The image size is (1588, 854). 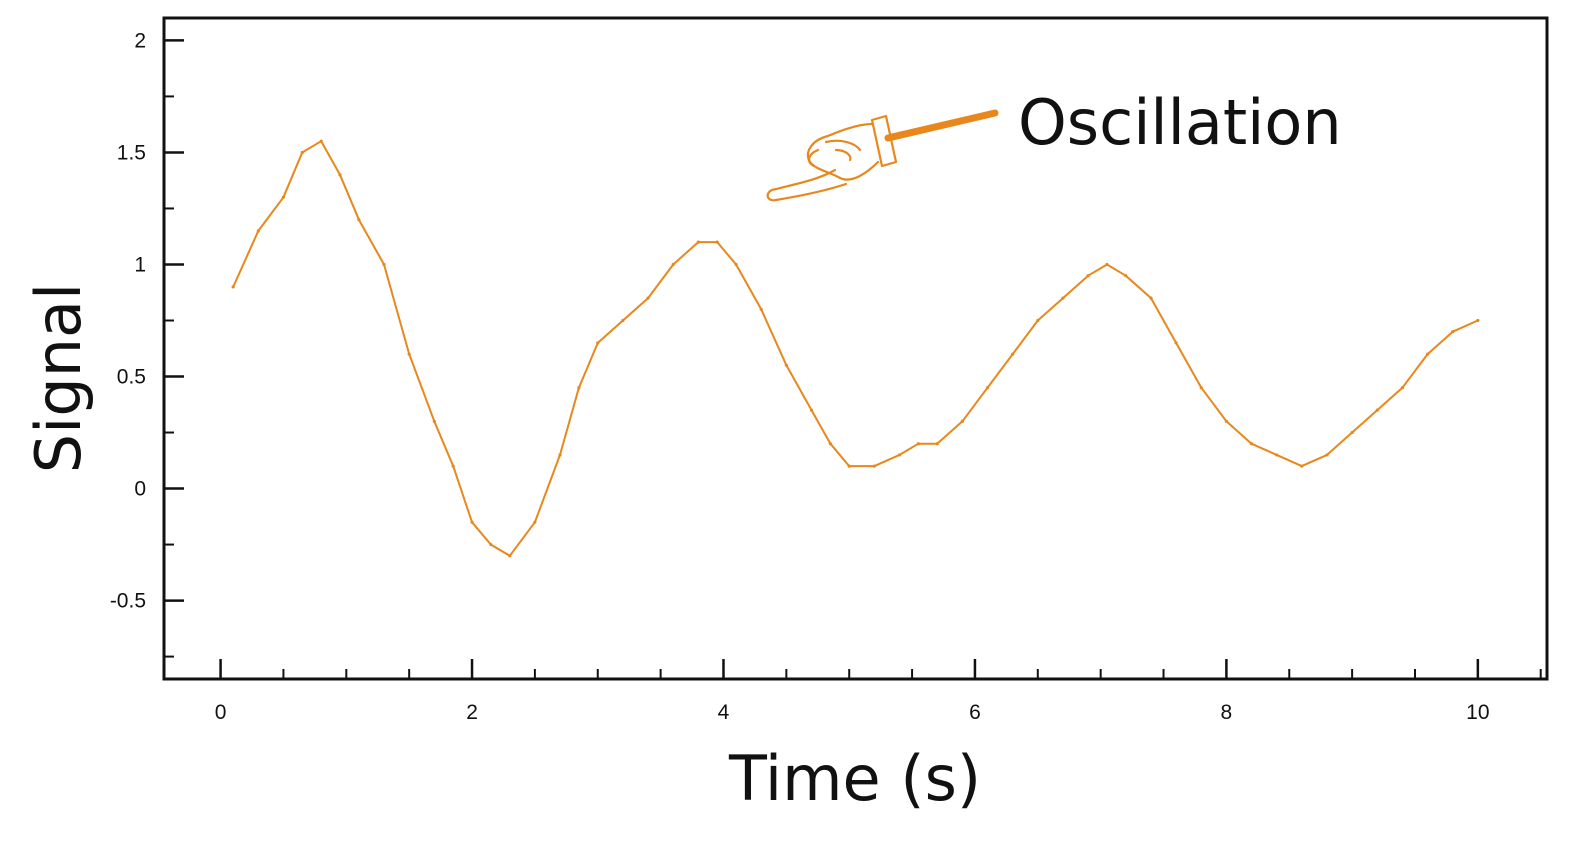 I want to click on x-tick-label: 10, so click(x=1477, y=712).